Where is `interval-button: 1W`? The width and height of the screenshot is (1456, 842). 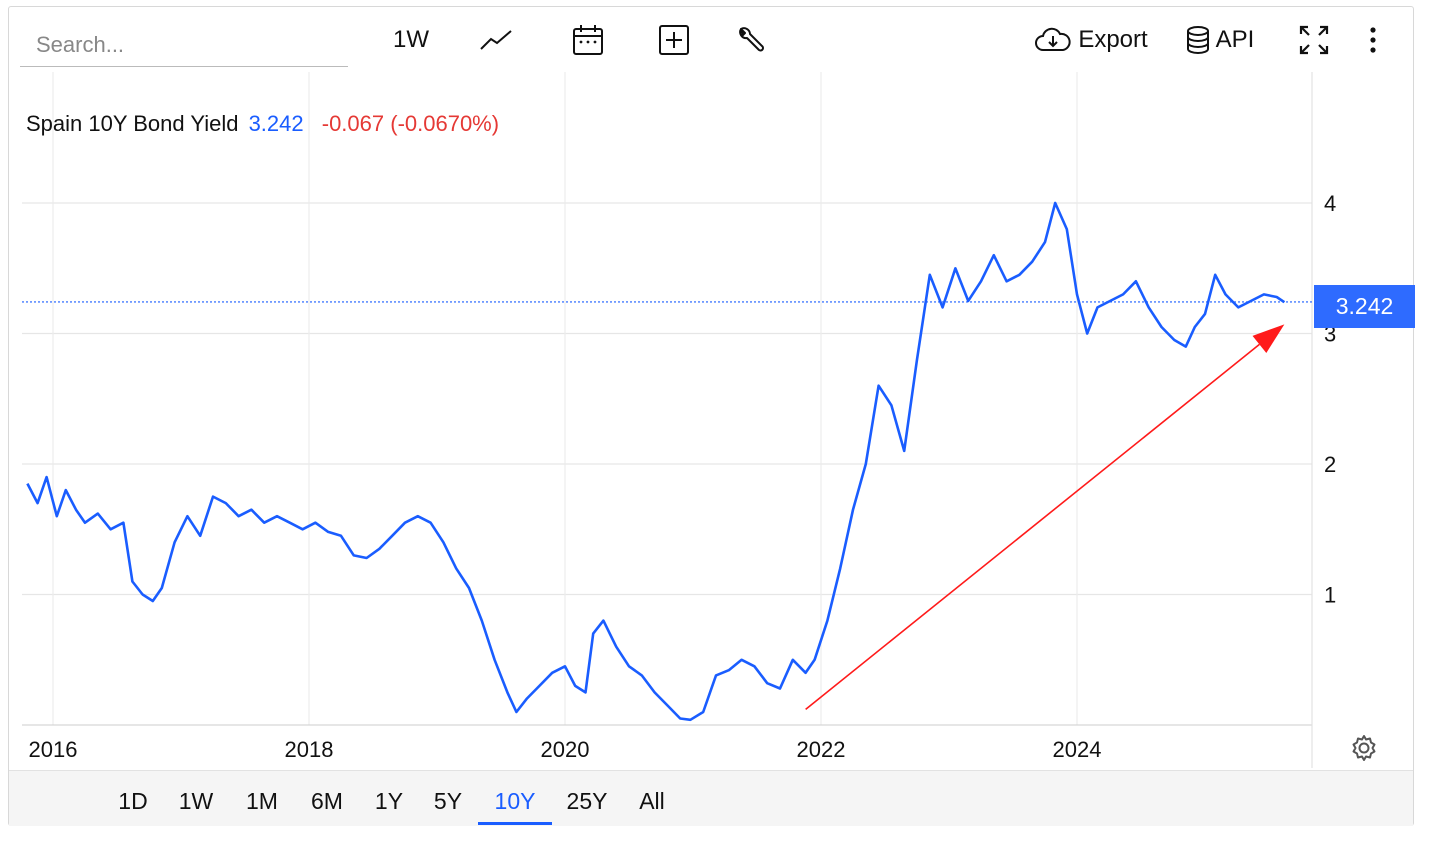
interval-button: 1W is located at coordinates (411, 40).